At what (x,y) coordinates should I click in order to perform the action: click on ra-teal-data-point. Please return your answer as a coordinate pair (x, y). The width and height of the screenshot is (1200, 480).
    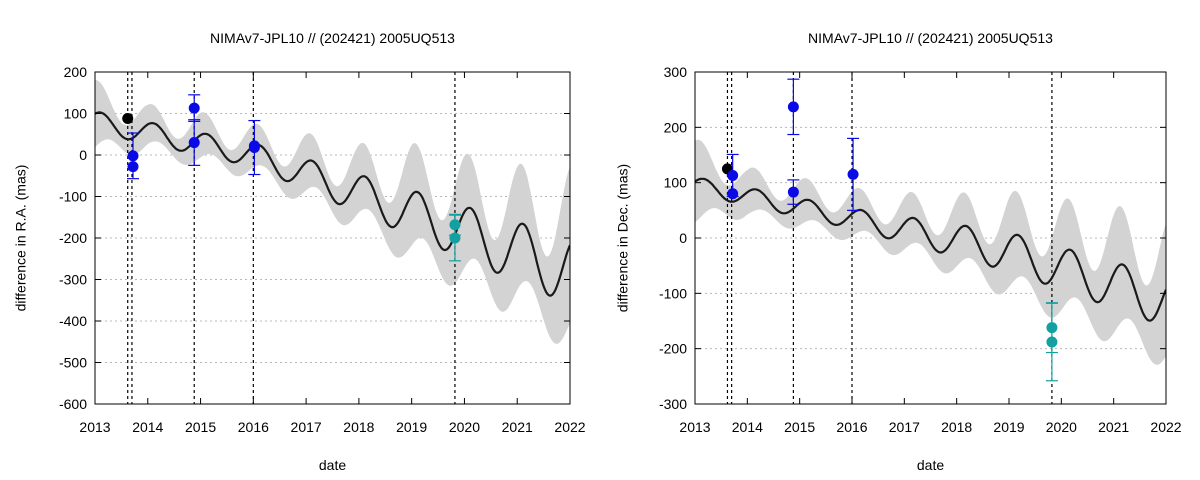
    Looking at the image, I should click on (455, 238).